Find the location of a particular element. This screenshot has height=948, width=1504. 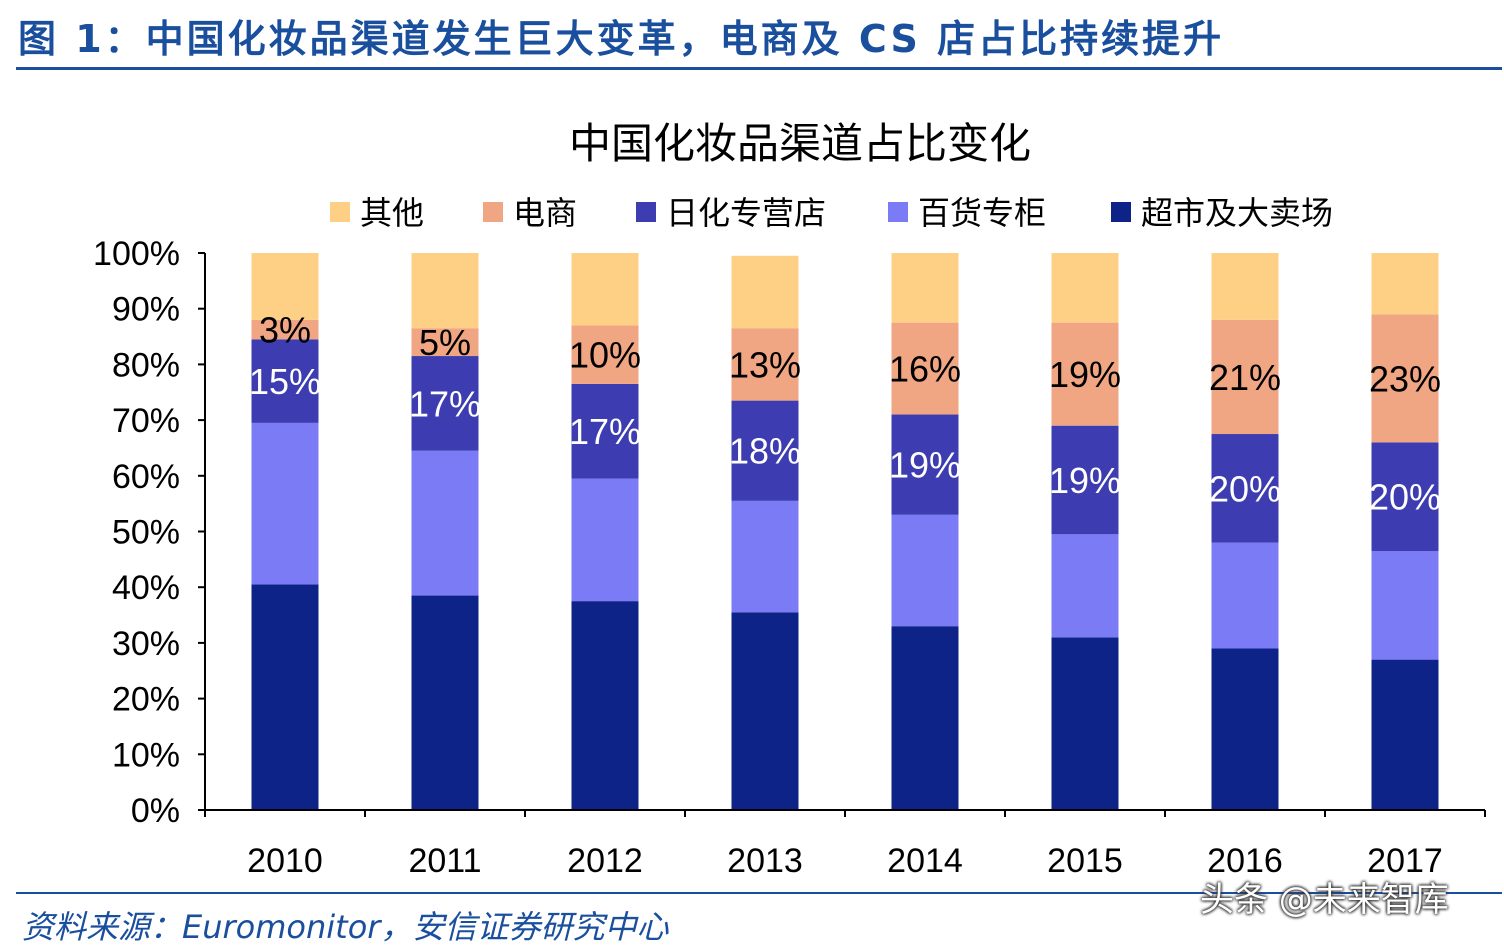

data-label: 16% is located at coordinates (925, 369).